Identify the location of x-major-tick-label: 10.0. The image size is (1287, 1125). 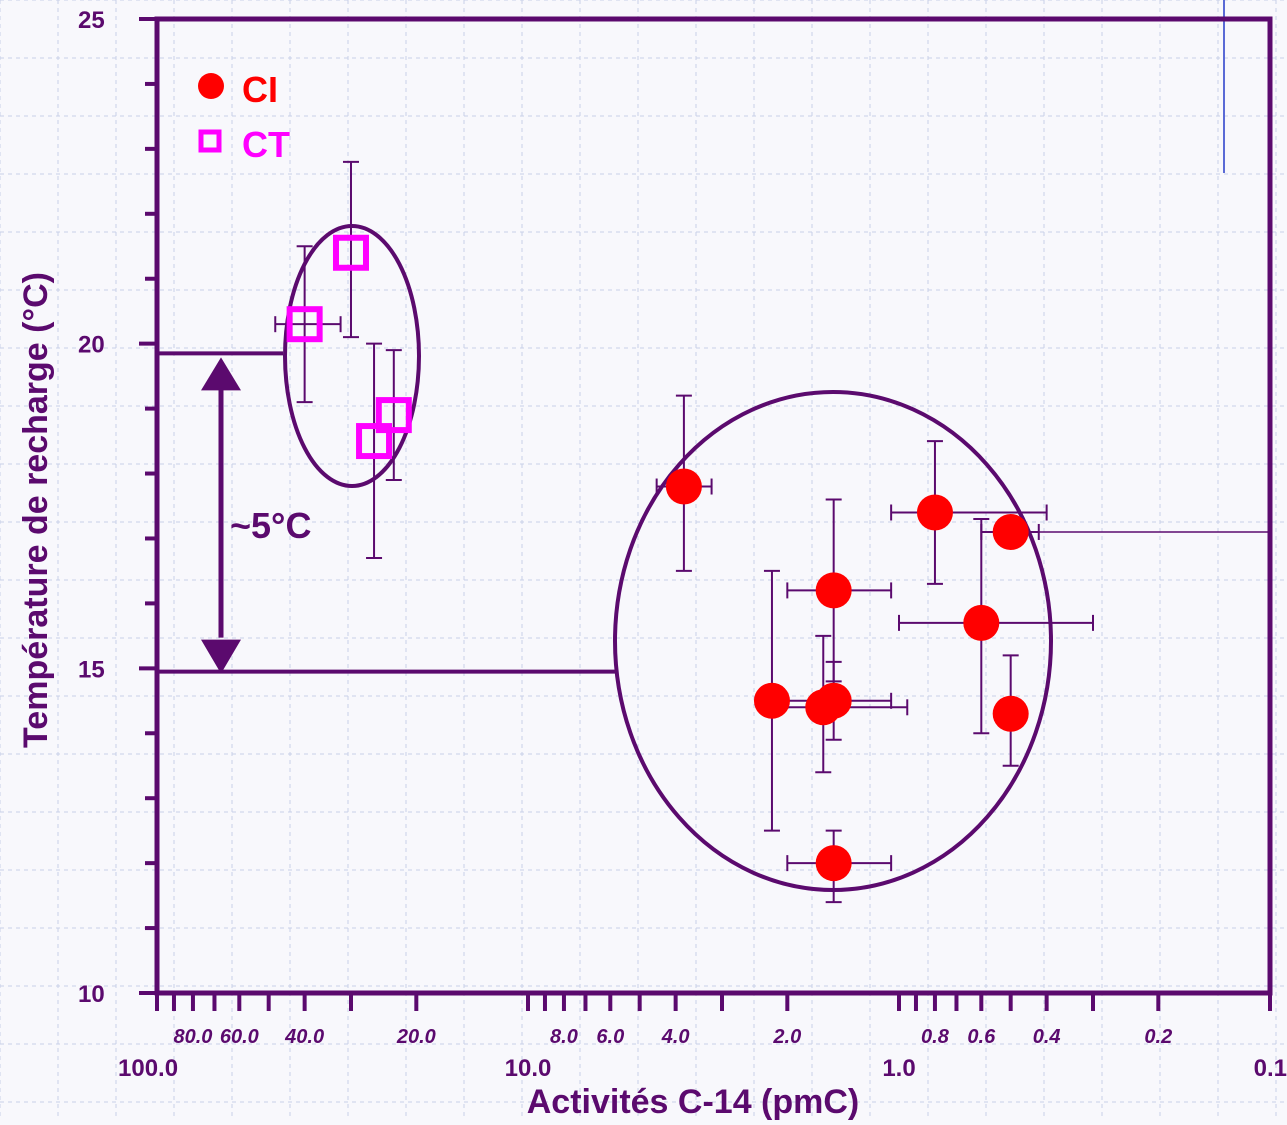
(528, 1068).